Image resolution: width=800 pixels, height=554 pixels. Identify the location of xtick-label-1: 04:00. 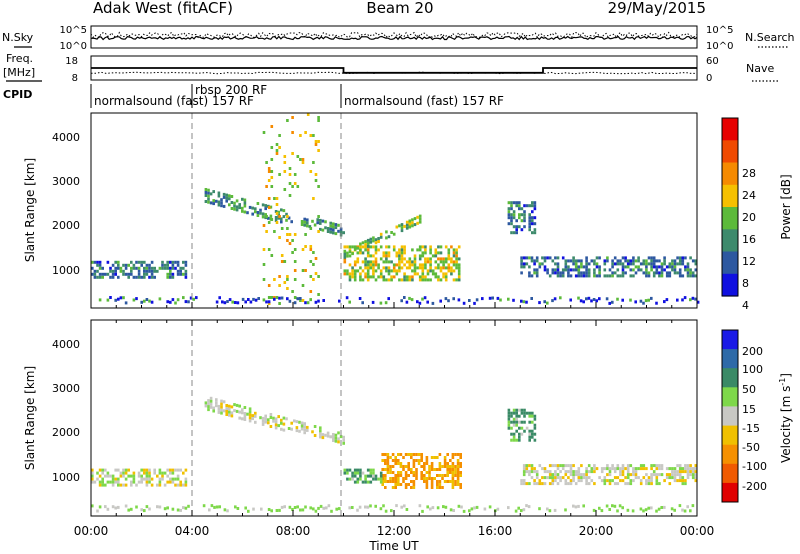
(192, 531).